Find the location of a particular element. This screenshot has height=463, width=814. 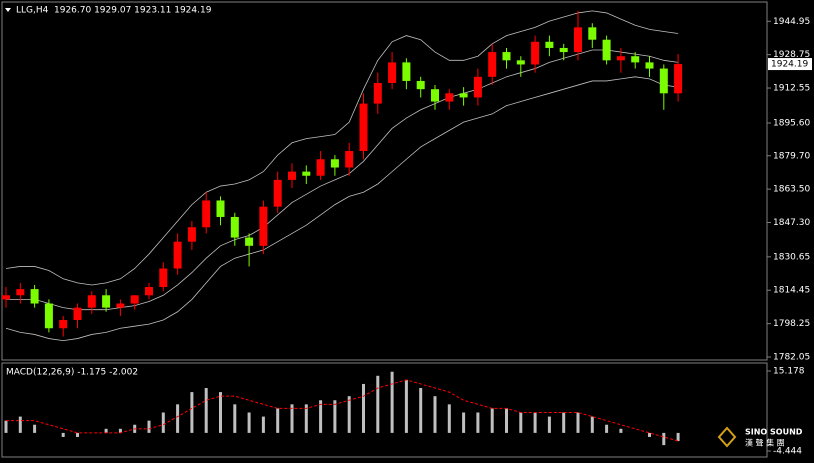

logo-subtitle: 漢 聲 集 團 is located at coordinates (765, 443).